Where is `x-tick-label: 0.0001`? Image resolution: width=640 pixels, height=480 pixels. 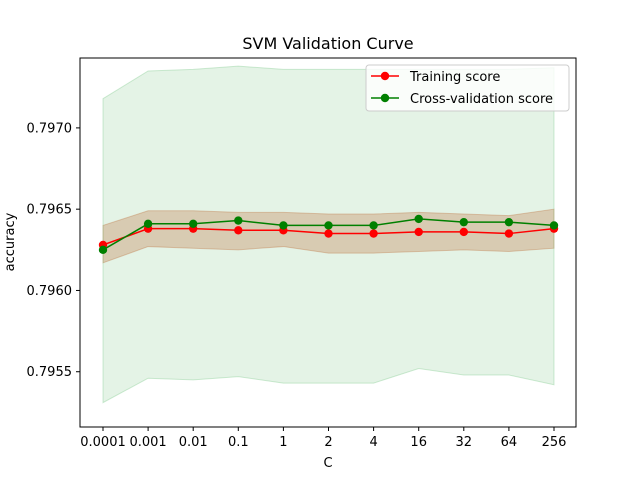
x-tick-label: 0.0001 is located at coordinates (103, 442).